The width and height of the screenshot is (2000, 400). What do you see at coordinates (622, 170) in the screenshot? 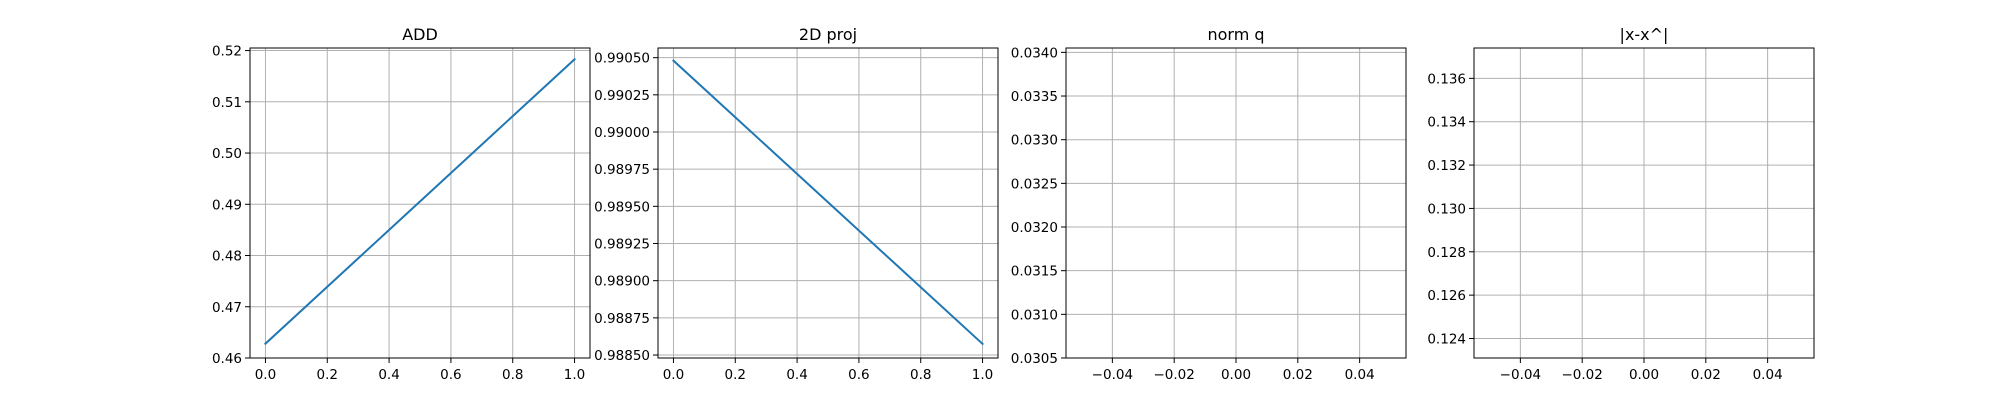
I see `y-tick-label: 0.98975` at bounding box center [622, 170].